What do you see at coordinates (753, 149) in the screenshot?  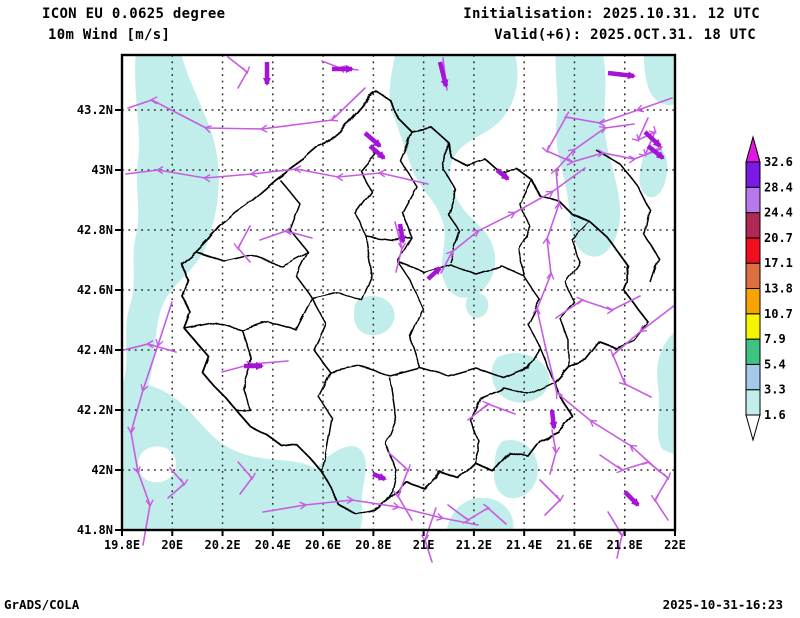 I see `colorbar-arrow-top` at bounding box center [753, 149].